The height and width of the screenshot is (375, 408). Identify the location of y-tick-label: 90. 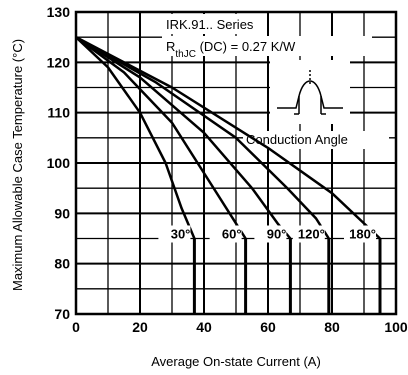
(62, 213).